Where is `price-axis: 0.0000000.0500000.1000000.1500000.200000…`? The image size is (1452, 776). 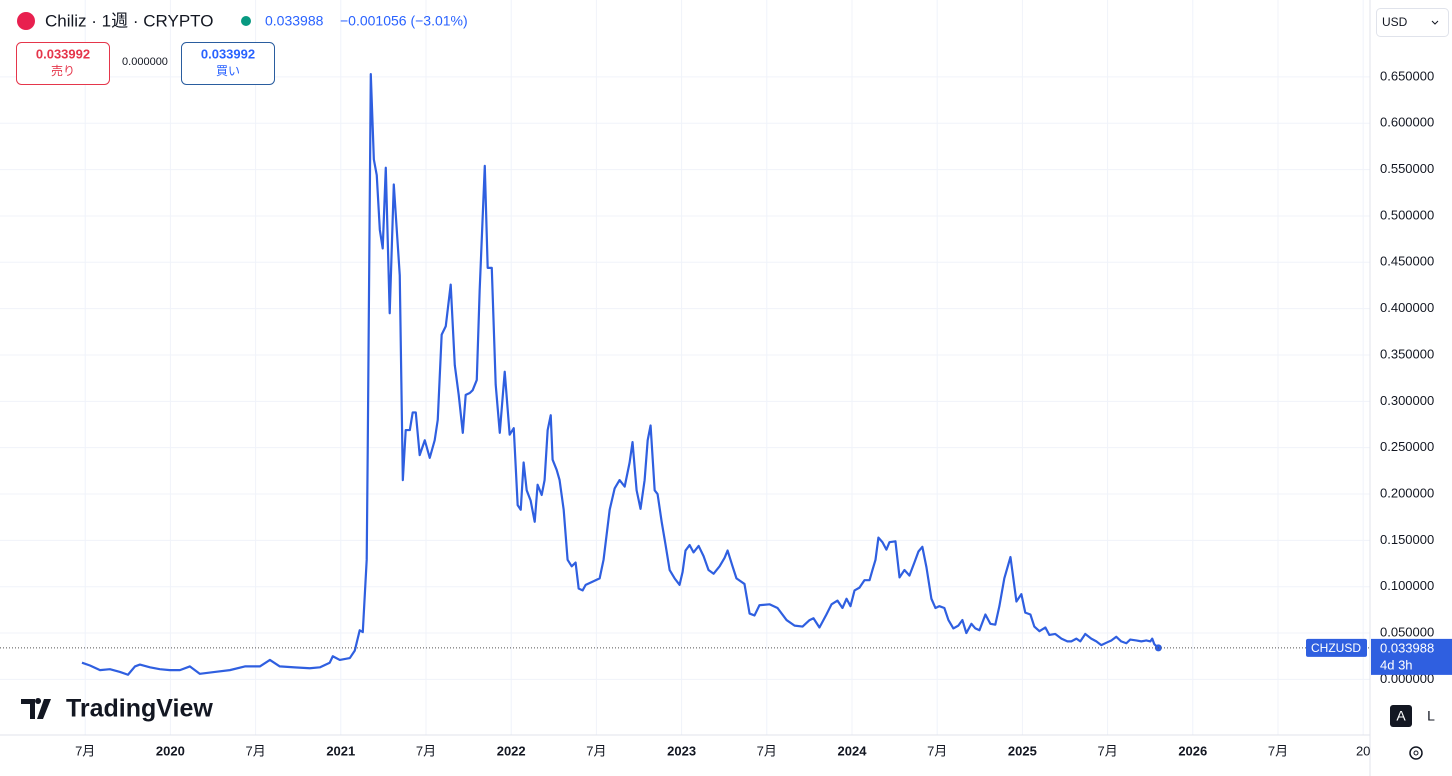 price-axis: 0.0000000.0500000.1000000.1500000.200000… is located at coordinates (1407, 376).